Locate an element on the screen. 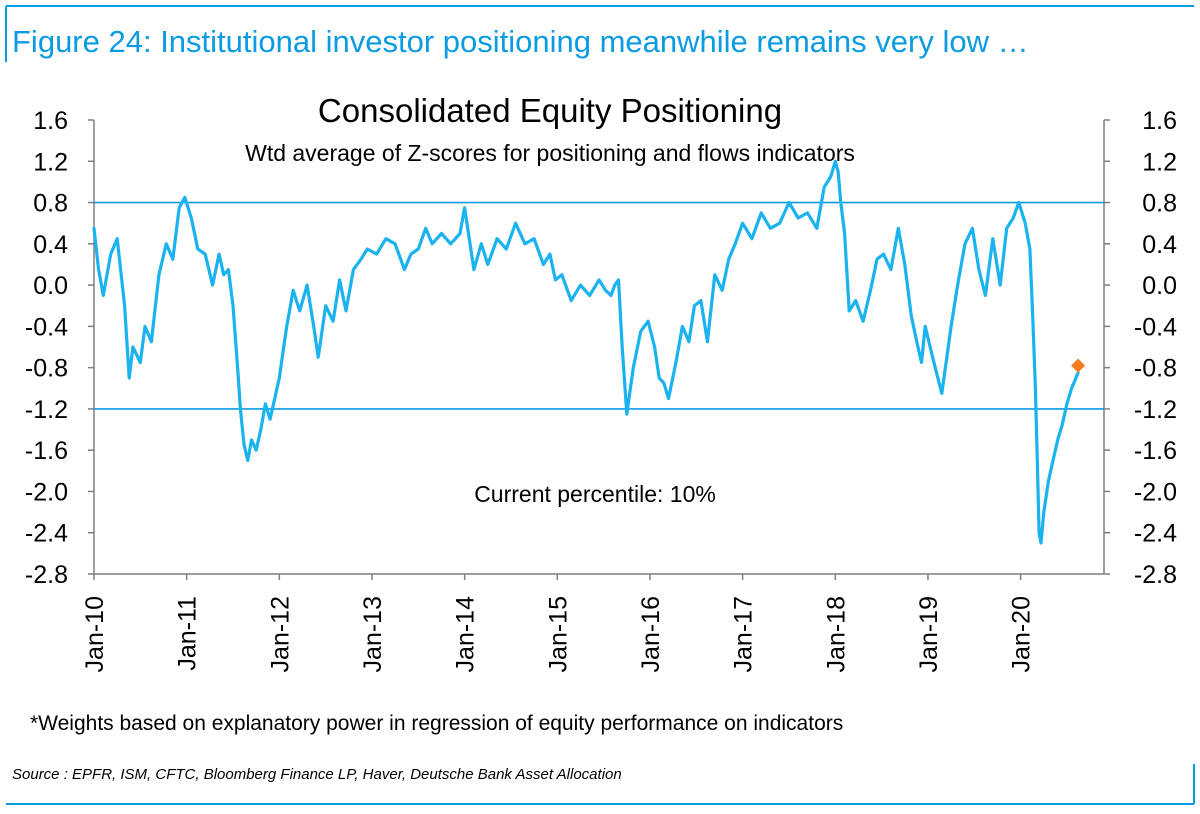  x-tick-label: Jan-20 is located at coordinates (1022, 634).